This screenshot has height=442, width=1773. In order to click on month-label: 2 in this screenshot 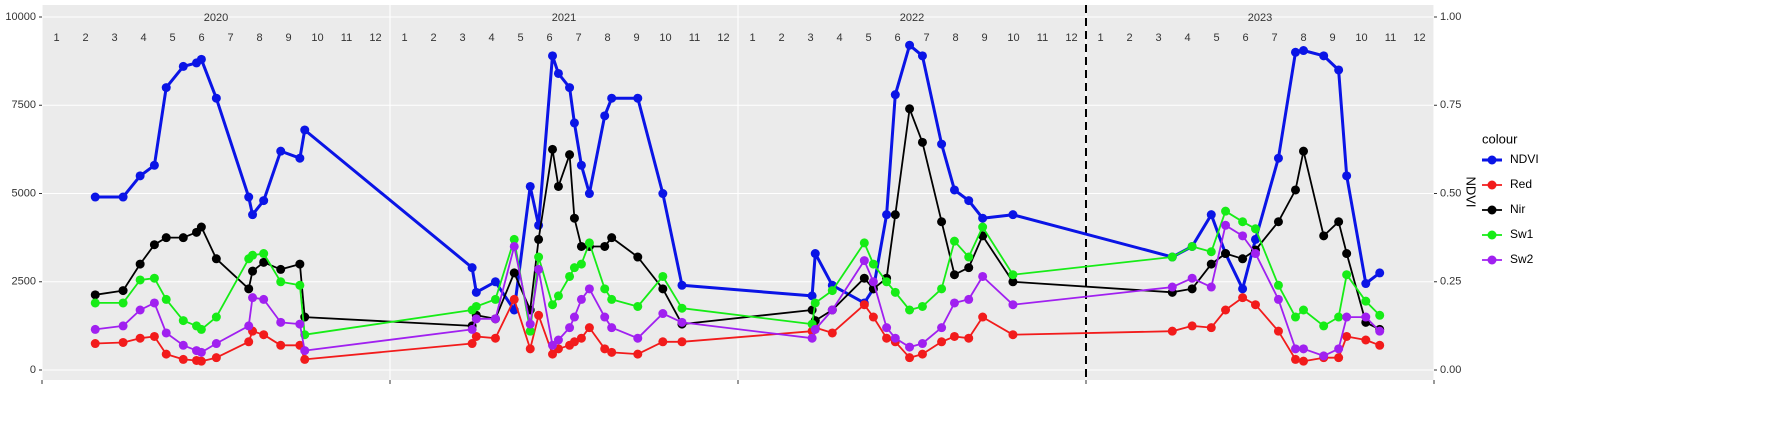, I will do `click(781, 38)`.